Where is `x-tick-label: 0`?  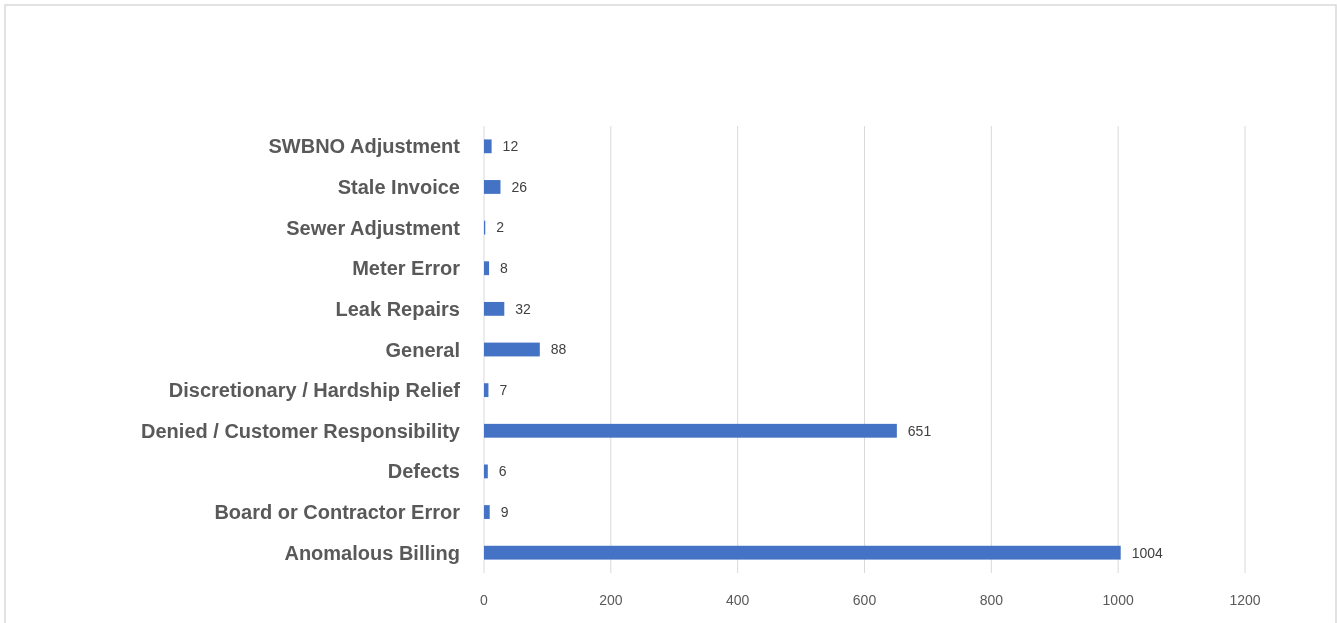 x-tick-label: 0 is located at coordinates (484, 600).